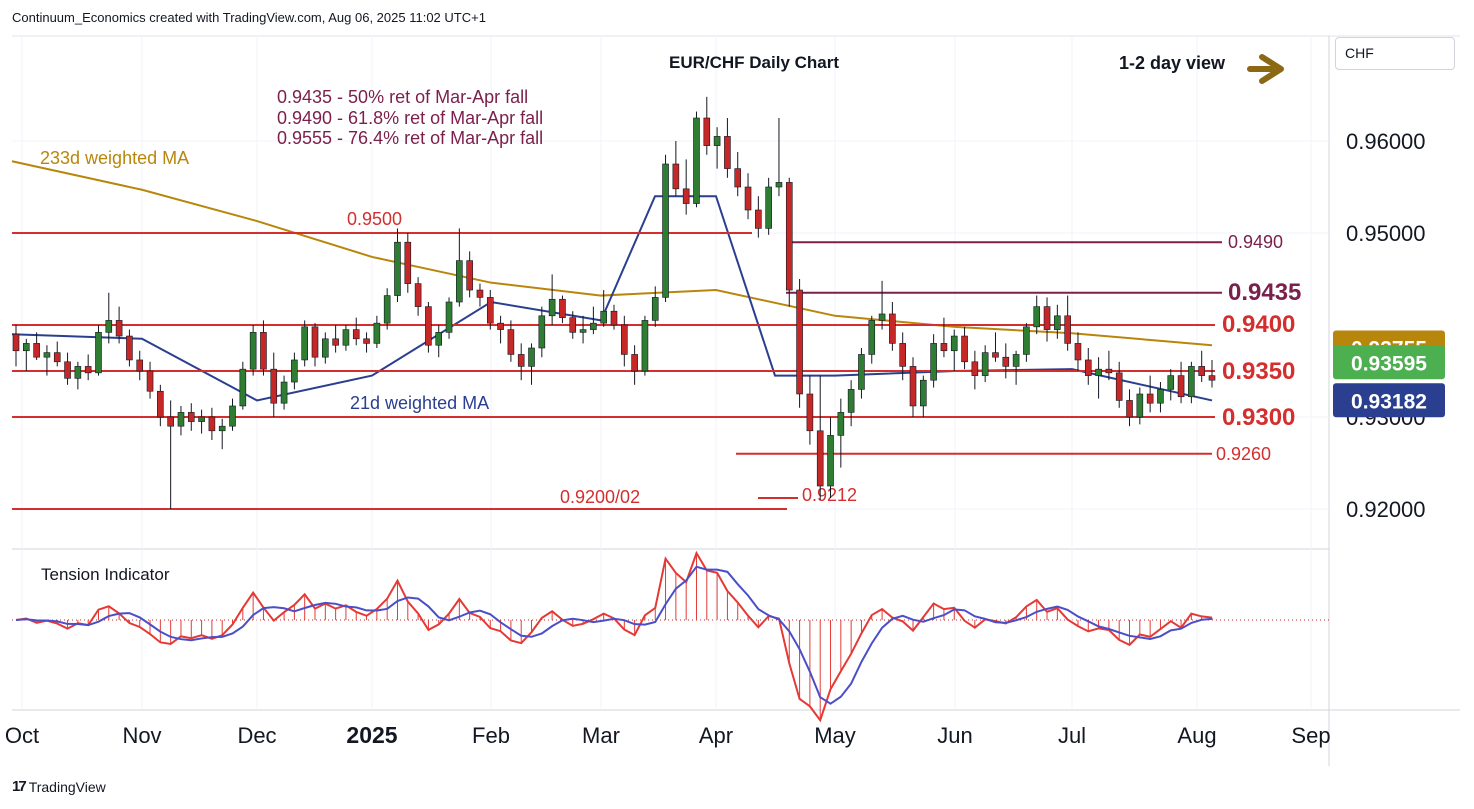 This screenshot has height=809, width=1474. What do you see at coordinates (141, 735) in the screenshot?
I see `time-tick-label: Nov` at bounding box center [141, 735].